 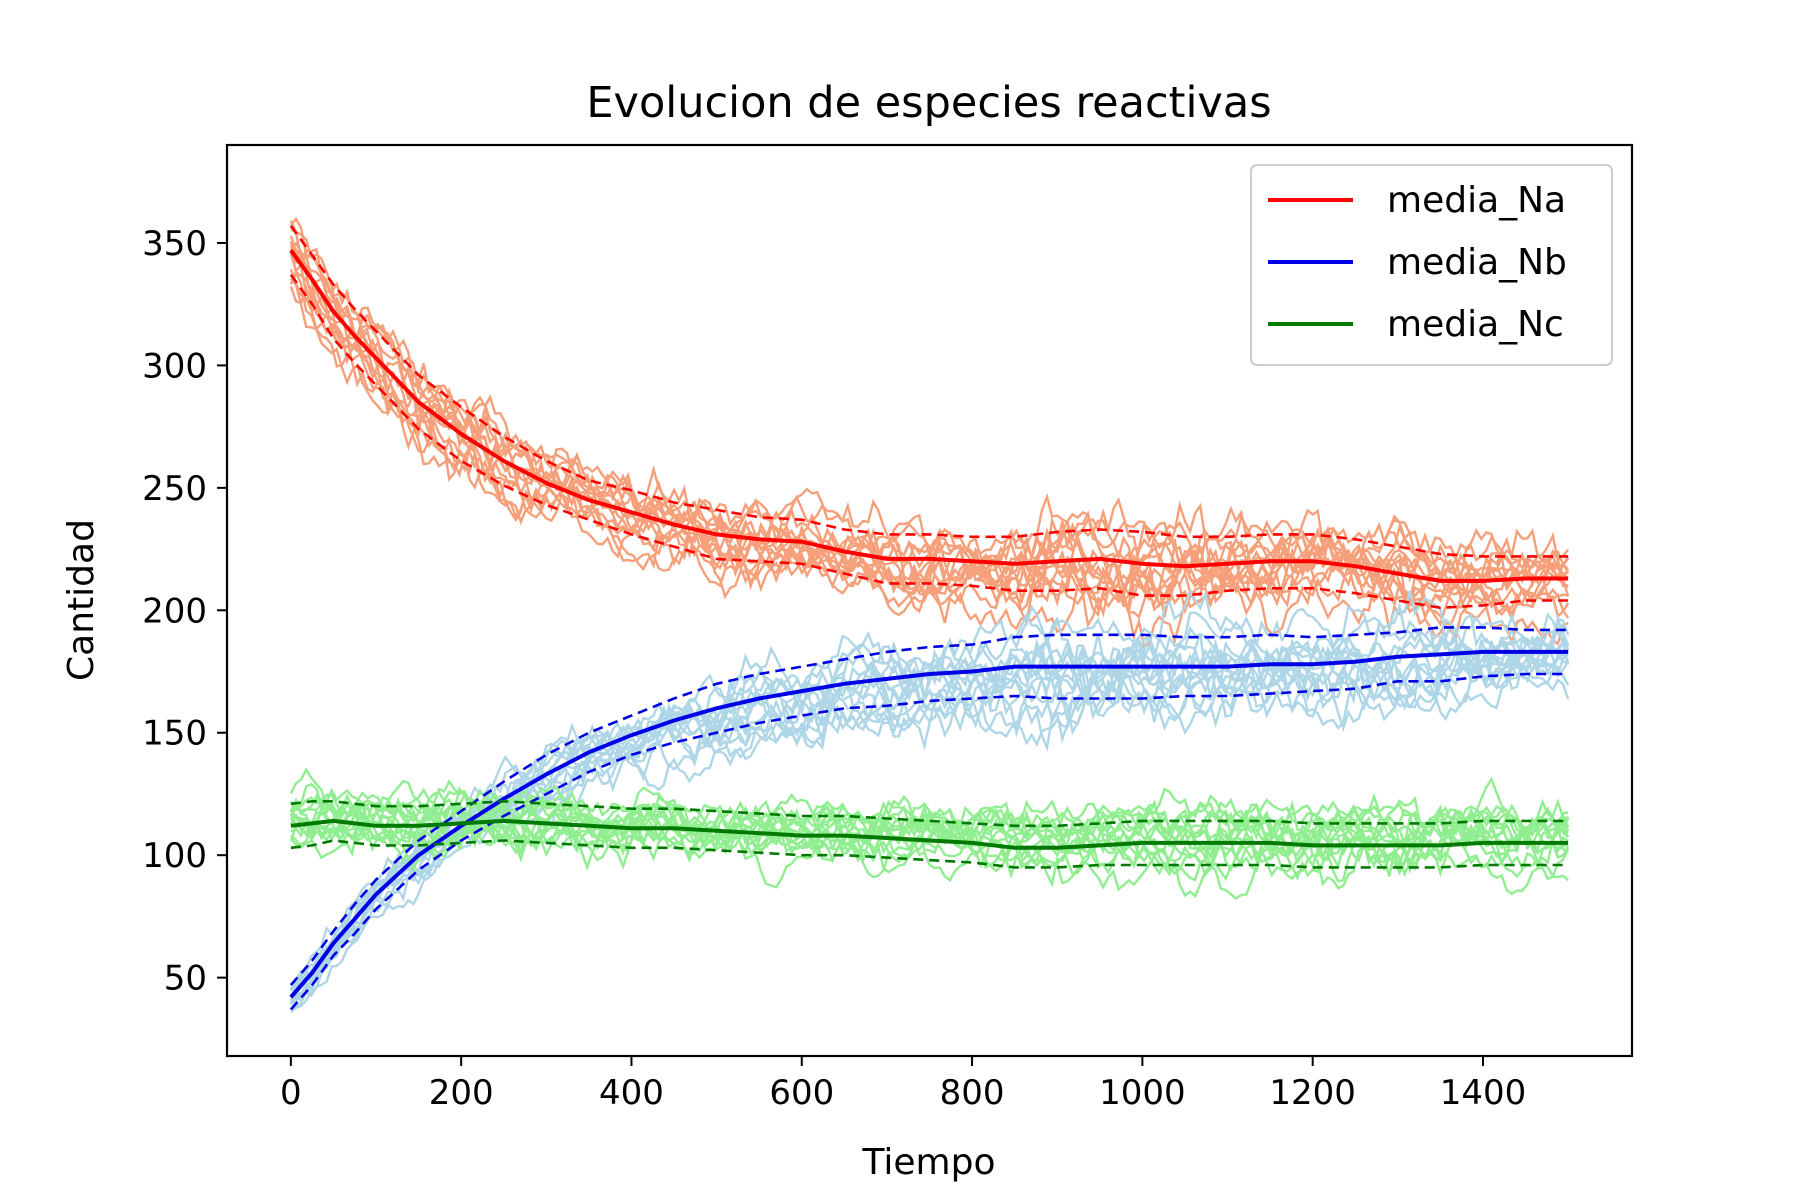 I want to click on legend-box, so click(x=1431, y=265).